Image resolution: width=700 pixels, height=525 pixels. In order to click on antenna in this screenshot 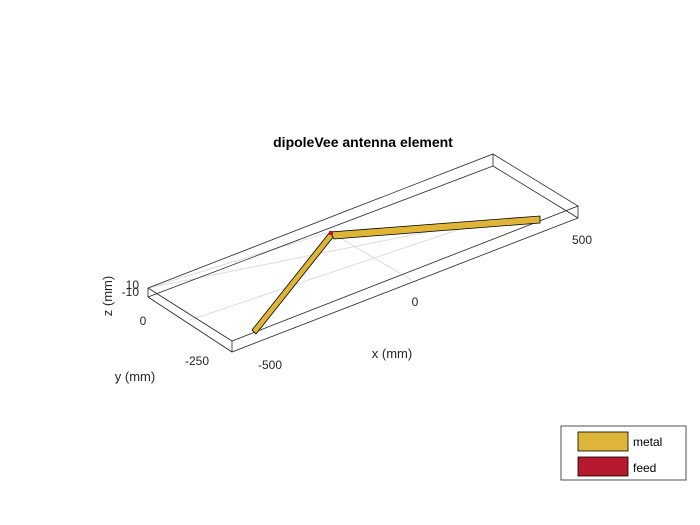, I will do `click(396, 275)`.